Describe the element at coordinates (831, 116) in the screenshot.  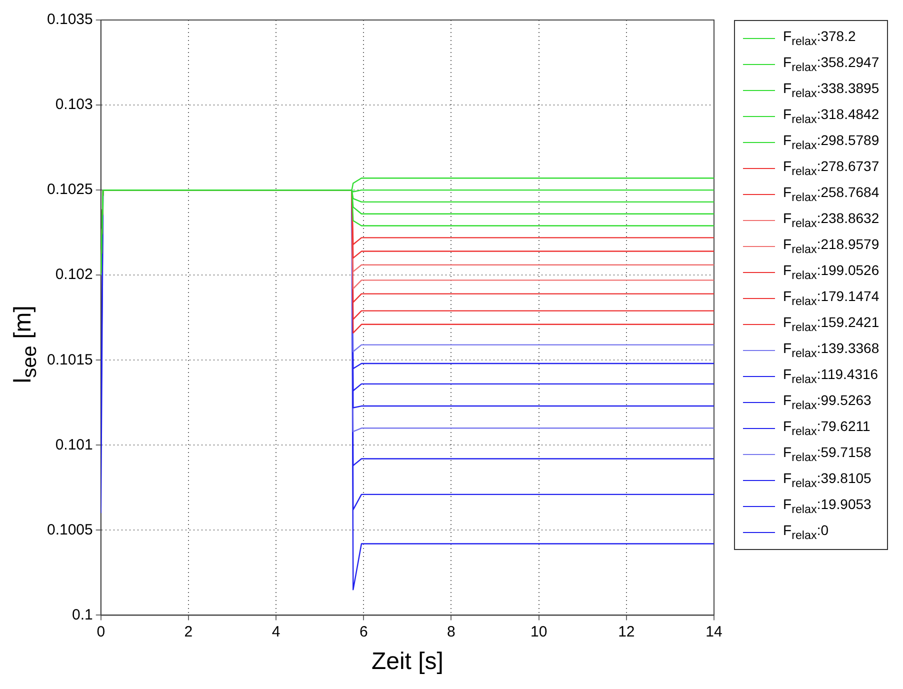
I see `legend-label: F$_{relax}$:318.4842` at that location.